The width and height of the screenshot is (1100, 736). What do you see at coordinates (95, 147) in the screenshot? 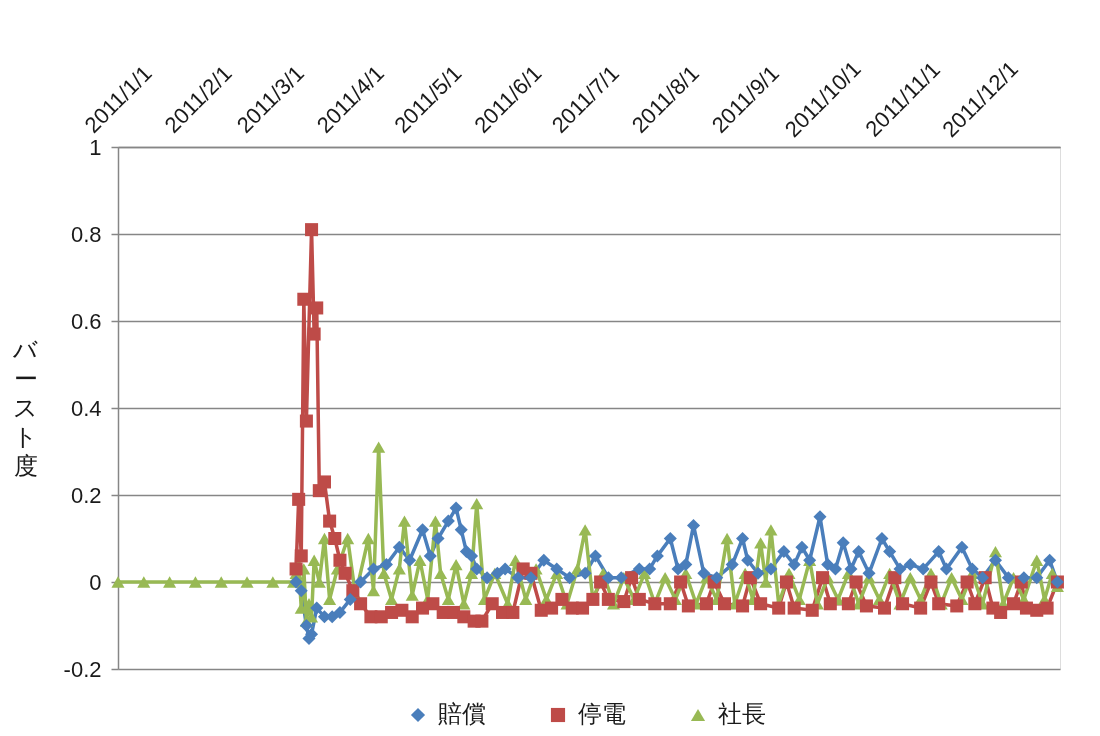
I see `y-tick-label: 1` at bounding box center [95, 147].